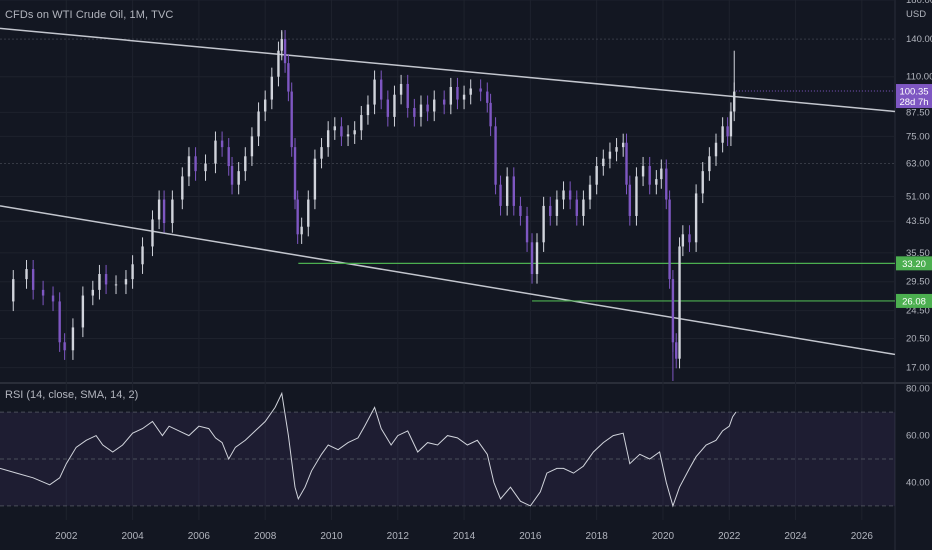  I want to click on x-tick-label: 2004, so click(132, 536).